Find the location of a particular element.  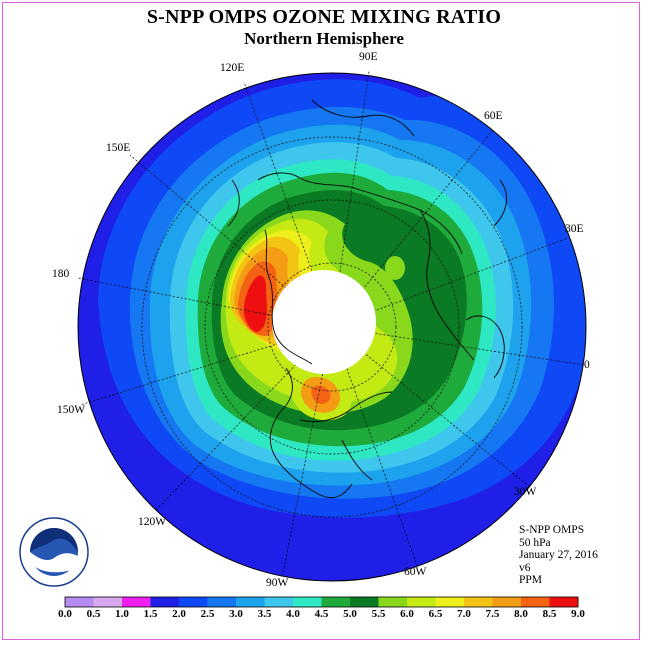

colorbar-tick-label: 8.0 is located at coordinates (521, 614).